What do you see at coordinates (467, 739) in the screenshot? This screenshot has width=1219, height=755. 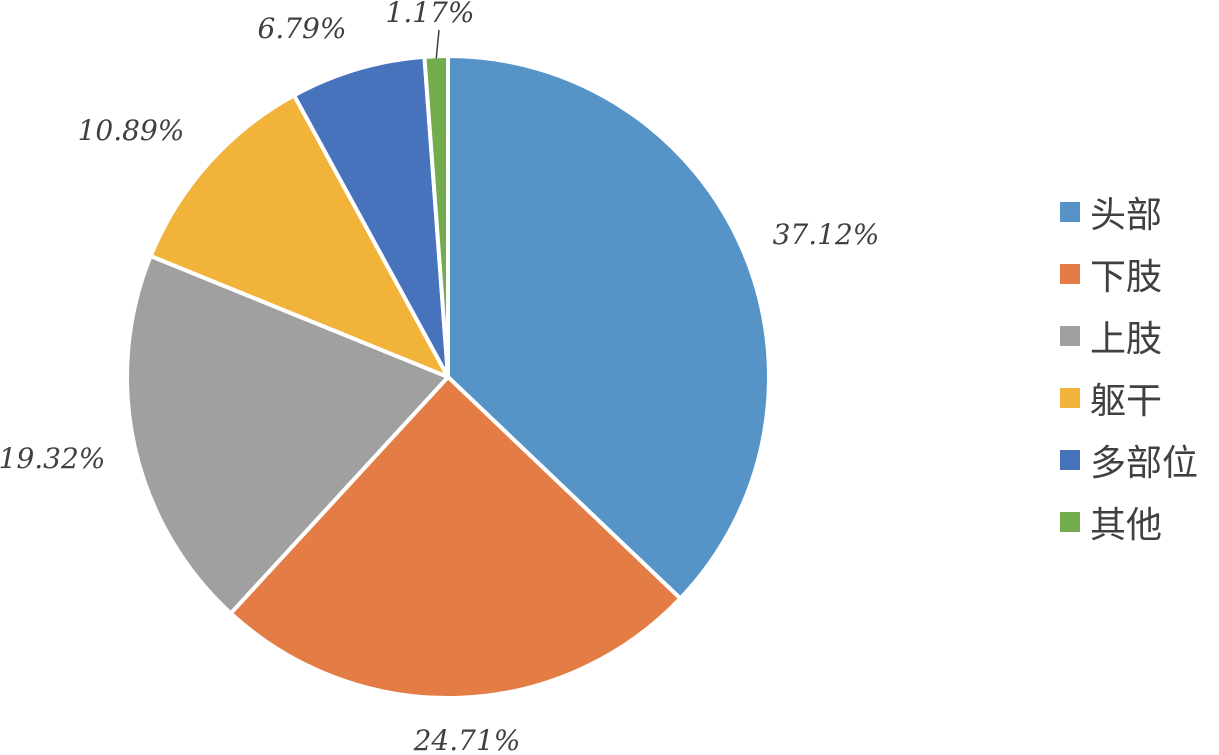 I see `data-label-lower-limb: 24.71%` at bounding box center [467, 739].